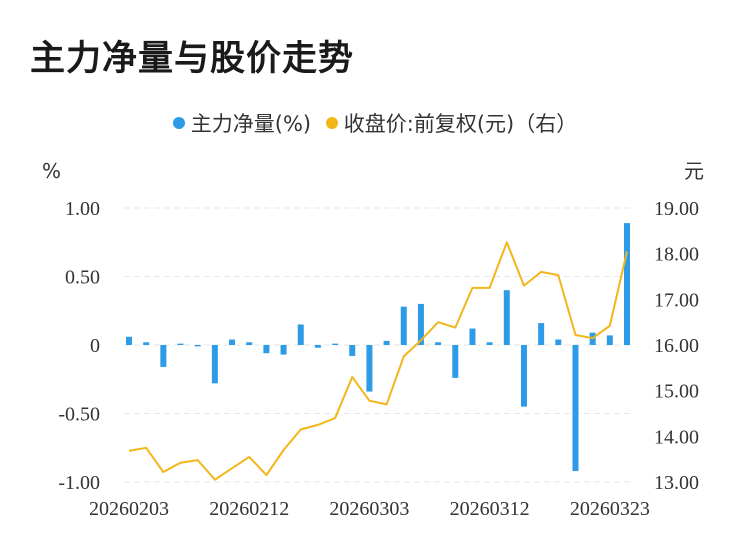  What do you see at coordinates (676, 483) in the screenshot?
I see `right-tick-label: 13.00` at bounding box center [676, 483].